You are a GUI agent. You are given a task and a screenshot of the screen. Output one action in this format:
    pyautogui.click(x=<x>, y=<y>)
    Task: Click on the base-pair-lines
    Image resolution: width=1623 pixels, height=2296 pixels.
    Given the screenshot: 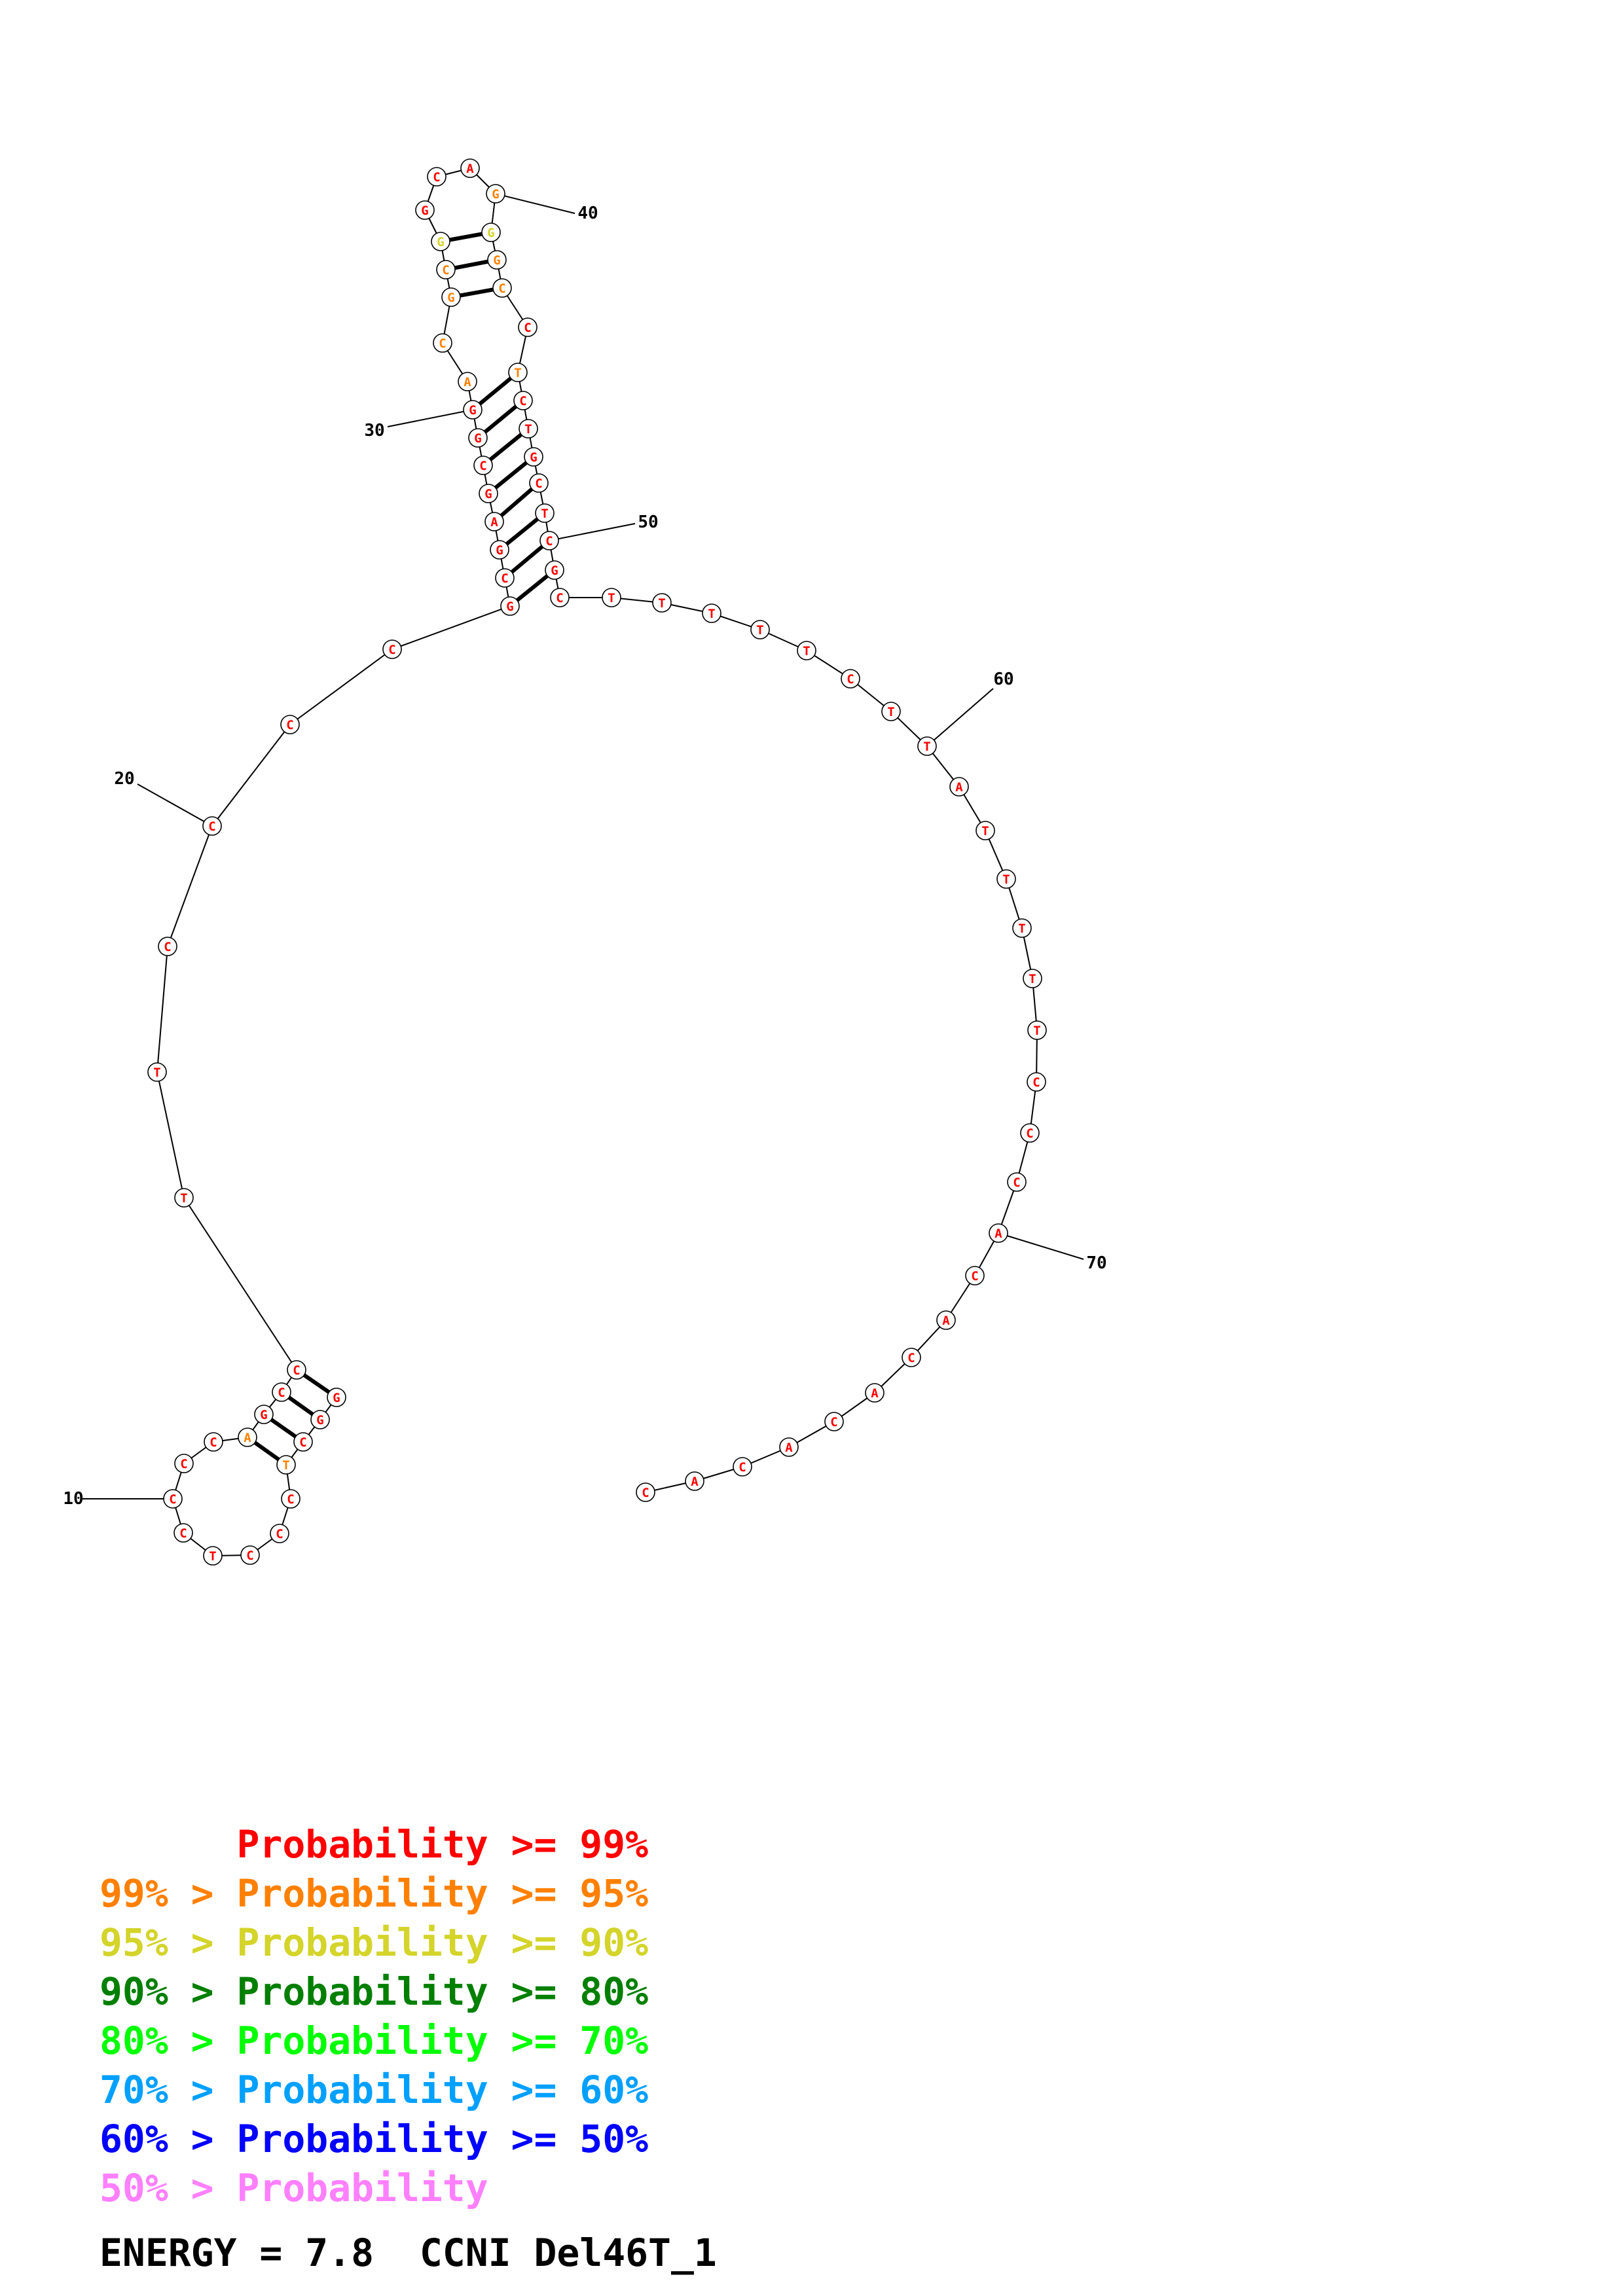 What is the action you would take?
    pyautogui.click(x=401, y=848)
    